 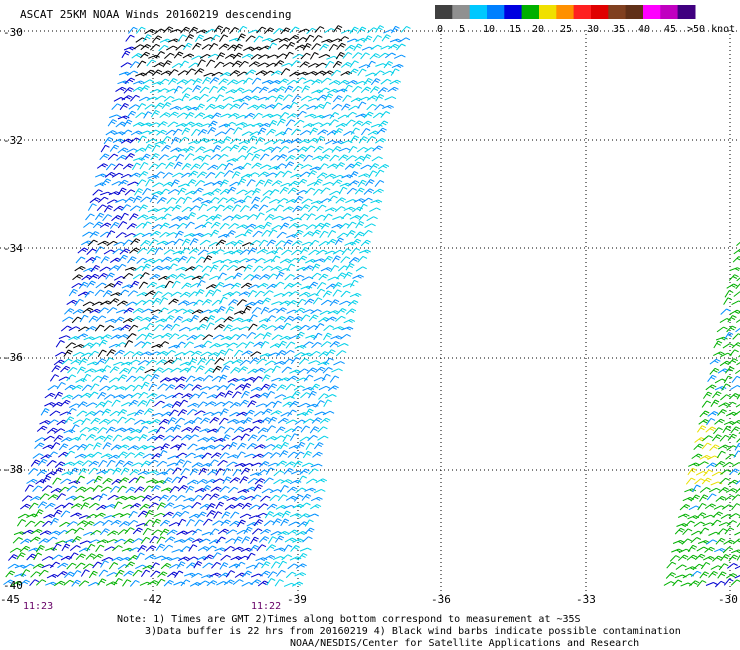 What do you see at coordinates (266, 606) in the screenshot?
I see `time-label-2: 11:22` at bounding box center [266, 606].